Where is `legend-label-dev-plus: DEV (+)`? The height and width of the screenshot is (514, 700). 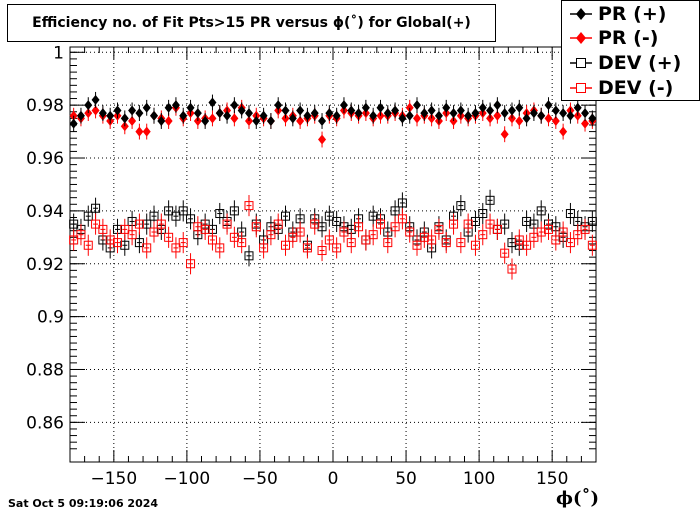 legend-label-dev-plus: DEV (+) is located at coordinates (640, 63).